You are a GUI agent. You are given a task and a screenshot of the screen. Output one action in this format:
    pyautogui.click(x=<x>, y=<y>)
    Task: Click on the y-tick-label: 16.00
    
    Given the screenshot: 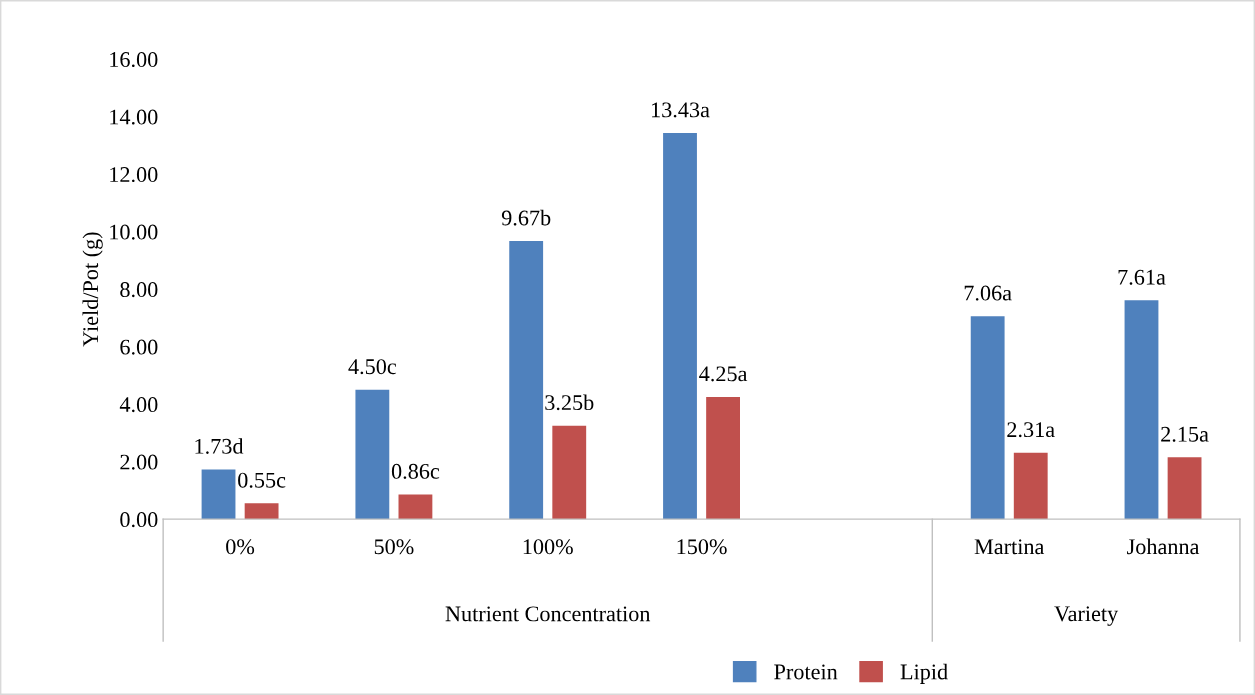 What is the action you would take?
    pyautogui.click(x=134, y=60)
    